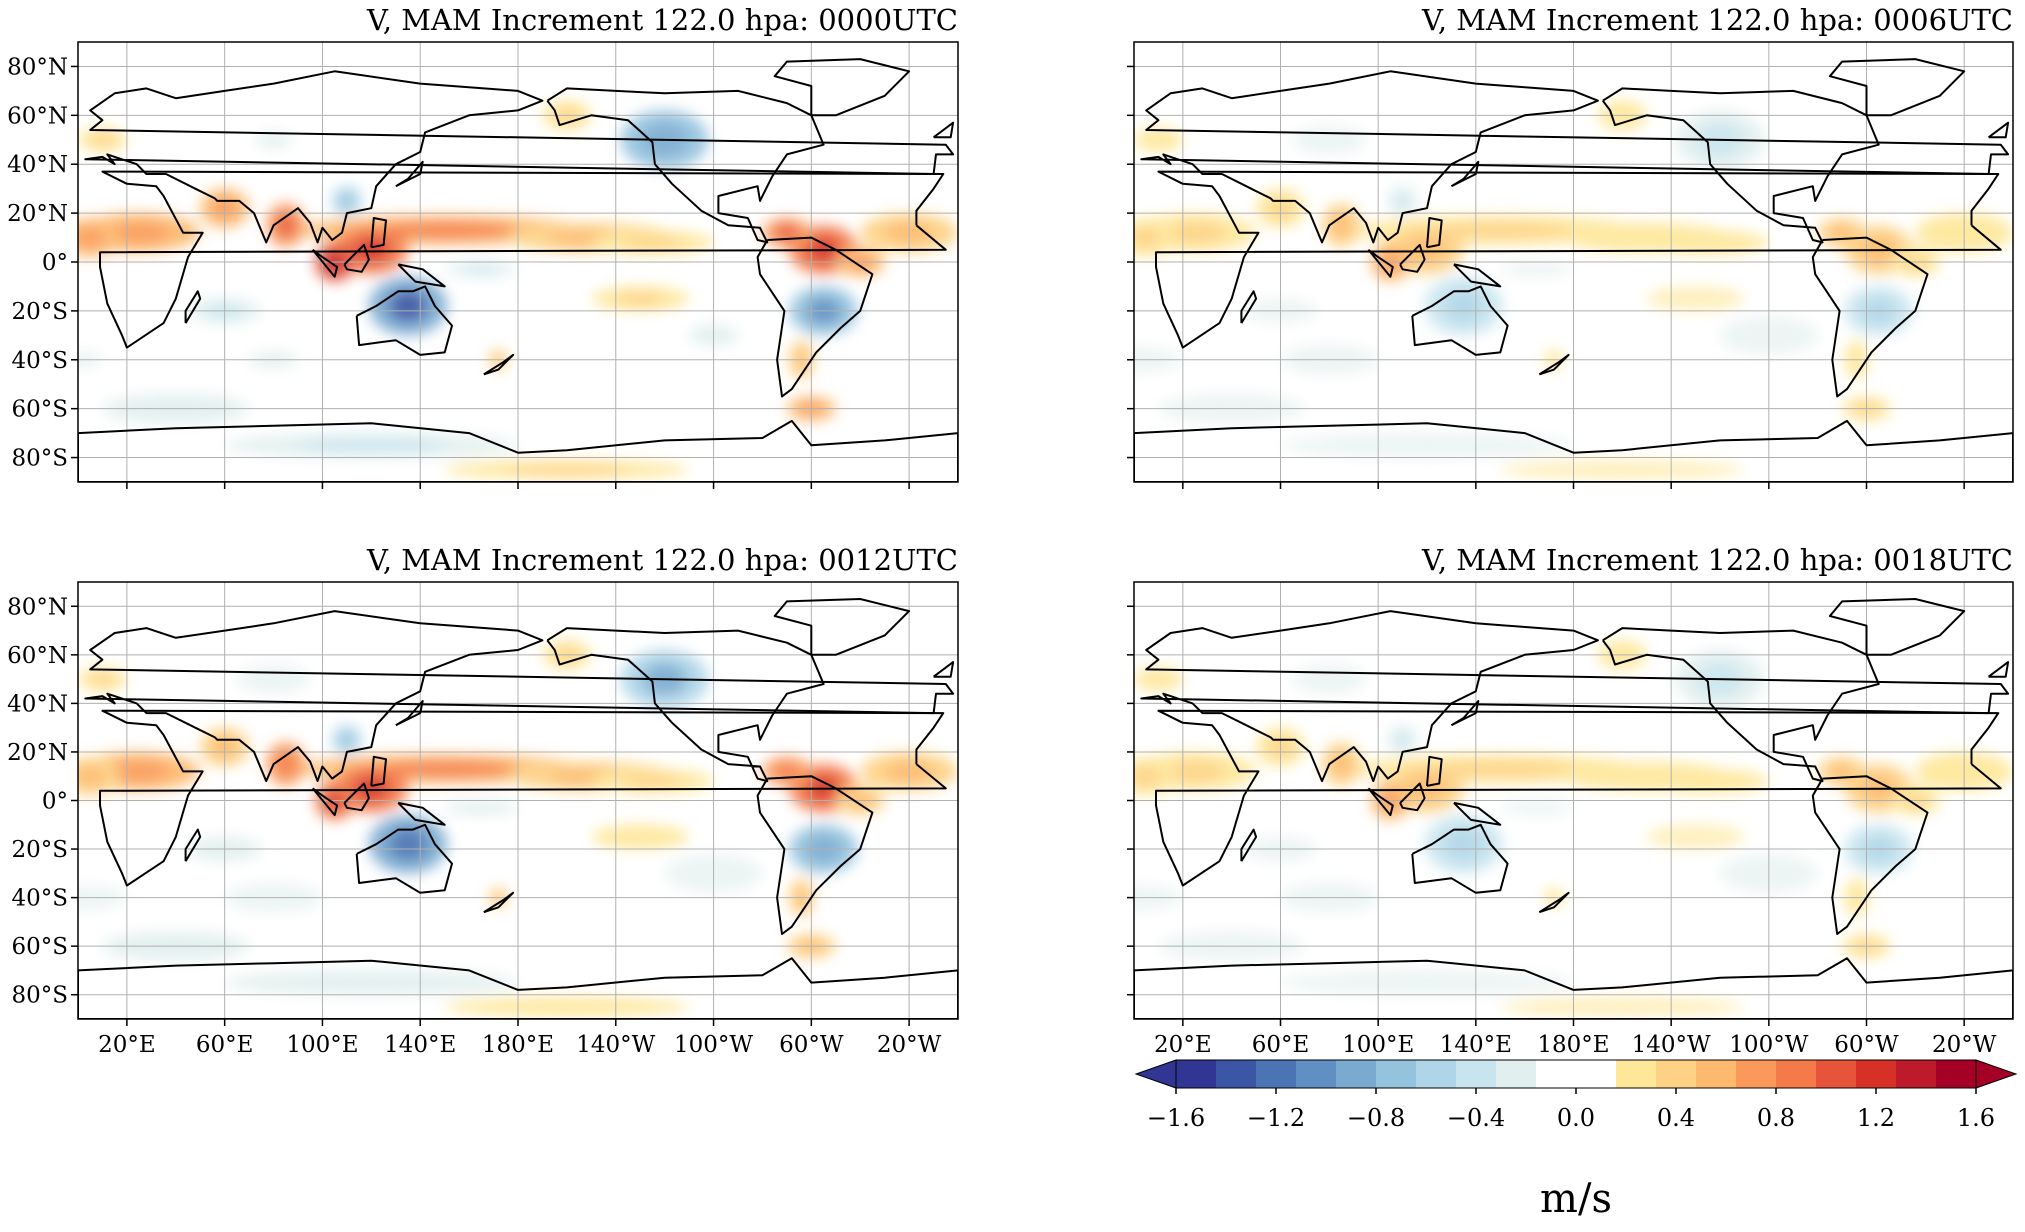  Describe the element at coordinates (1276, 1118) in the screenshot. I see `colorbar-tick-label: −1.2` at that location.